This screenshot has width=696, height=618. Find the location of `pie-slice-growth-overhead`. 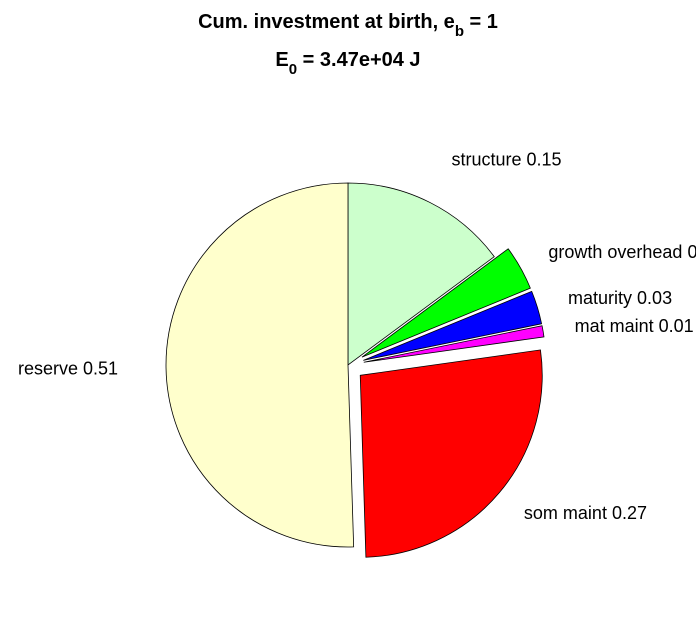

pie-slice-growth-overhead is located at coordinates (446, 303).